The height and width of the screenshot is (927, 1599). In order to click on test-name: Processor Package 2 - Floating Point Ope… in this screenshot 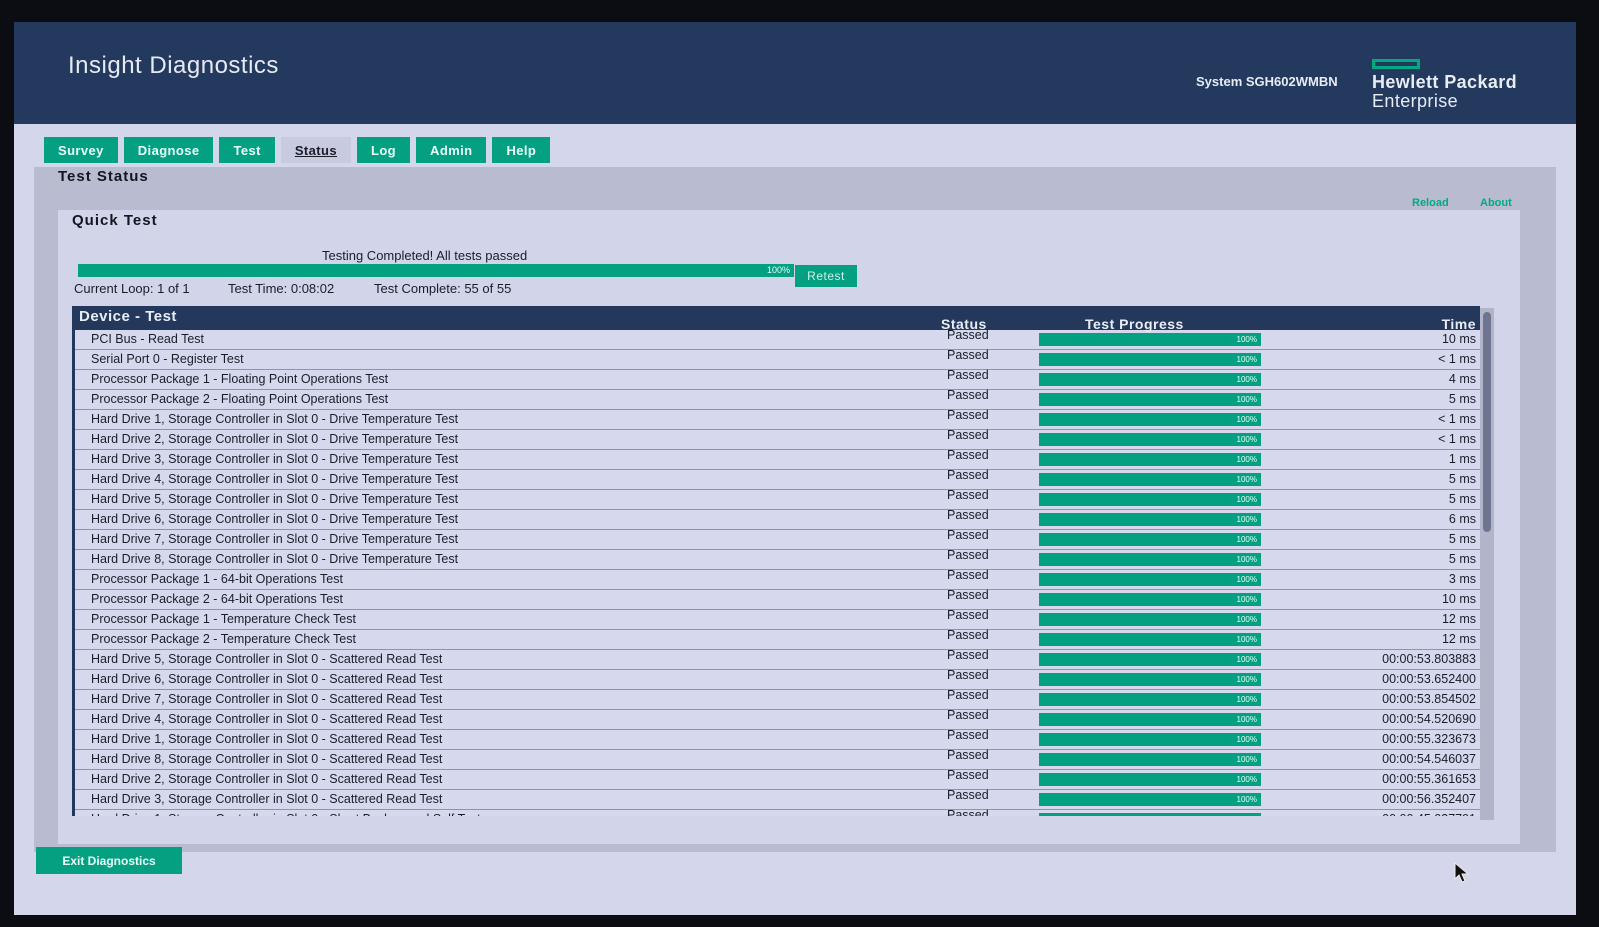, I will do `click(240, 399)`.